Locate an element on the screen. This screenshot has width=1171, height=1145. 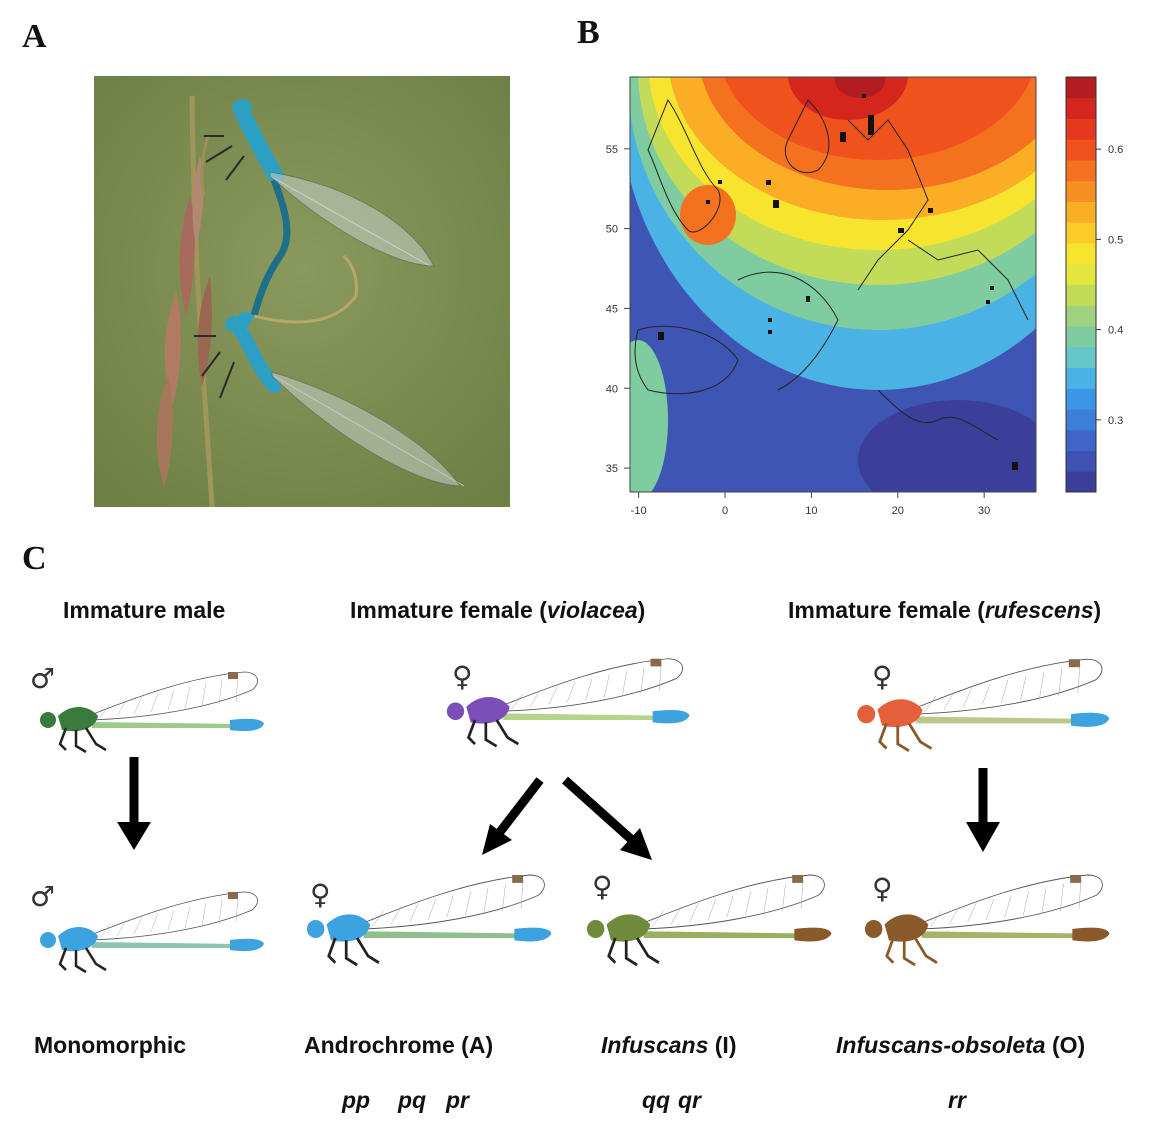
damselfly-immature-female-rufescens is located at coordinates (983, 705).